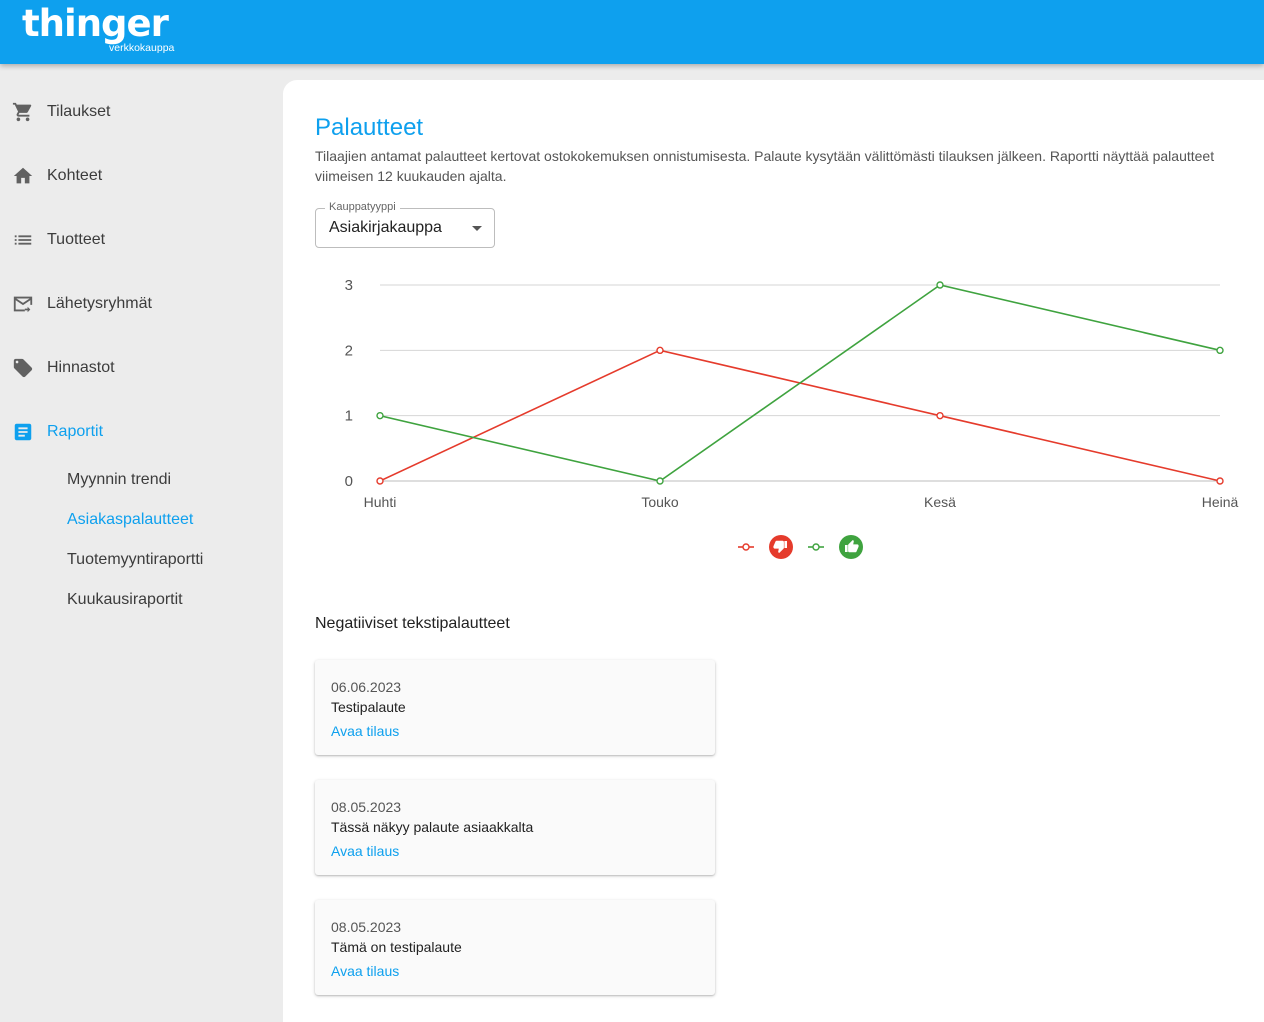  What do you see at coordinates (125, 599) in the screenshot?
I see `sidebar-subitem-kuukausiraportit: Kuukausiraportit` at bounding box center [125, 599].